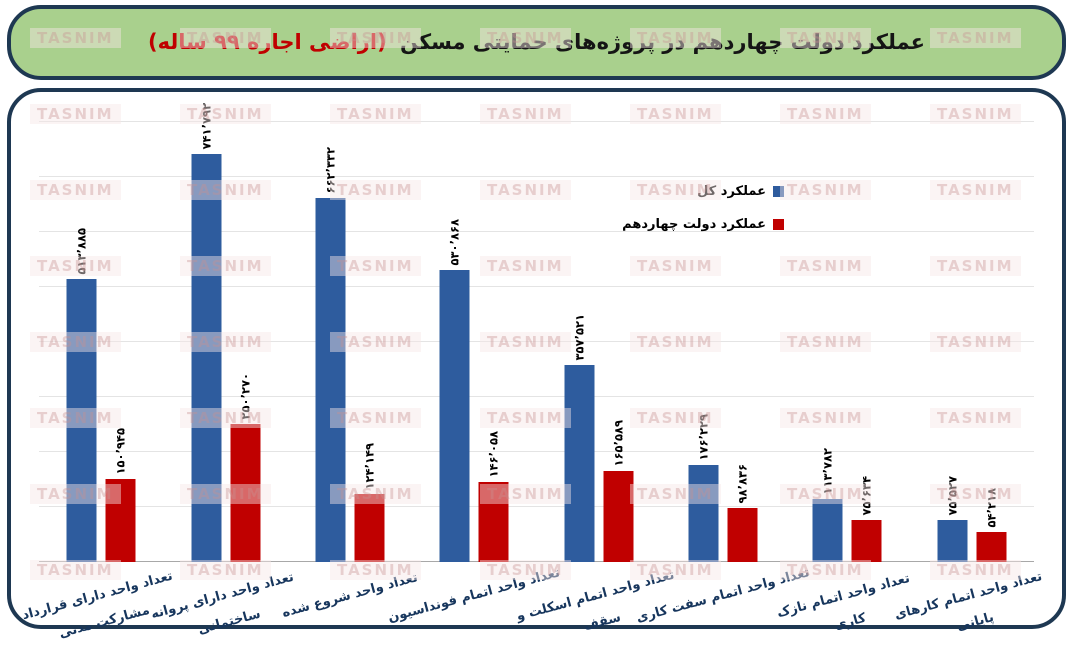  Describe the element at coordinates (742, 483) in the screenshot. I see `bar-value-label: ۹۸٬۸۳۶` at that location.